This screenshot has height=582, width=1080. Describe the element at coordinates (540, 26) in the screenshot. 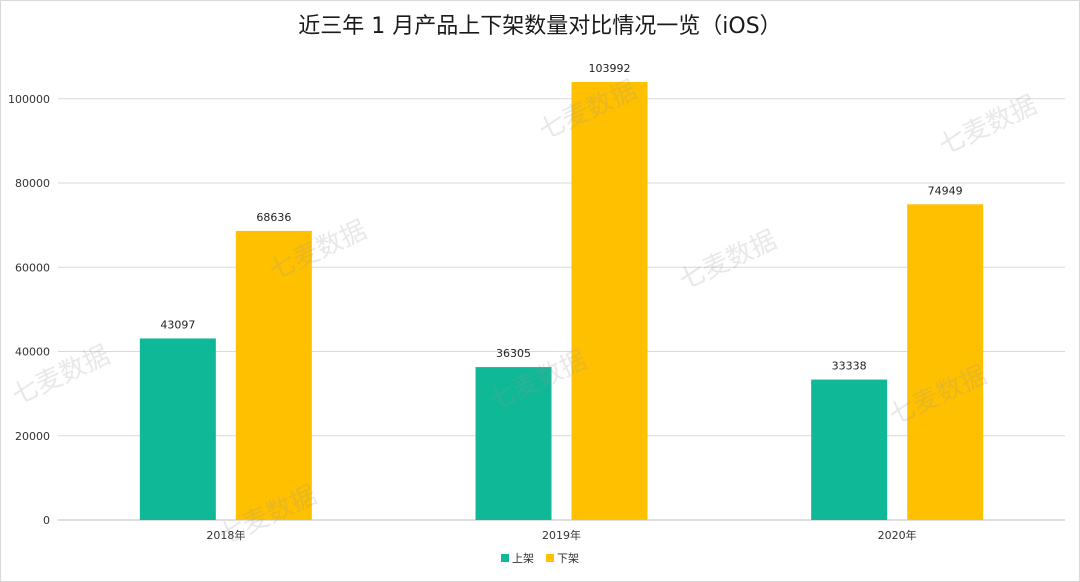

I see `chart-title: 近三年 1 月产品上下架数量对比情况一览（iOS）` at that location.